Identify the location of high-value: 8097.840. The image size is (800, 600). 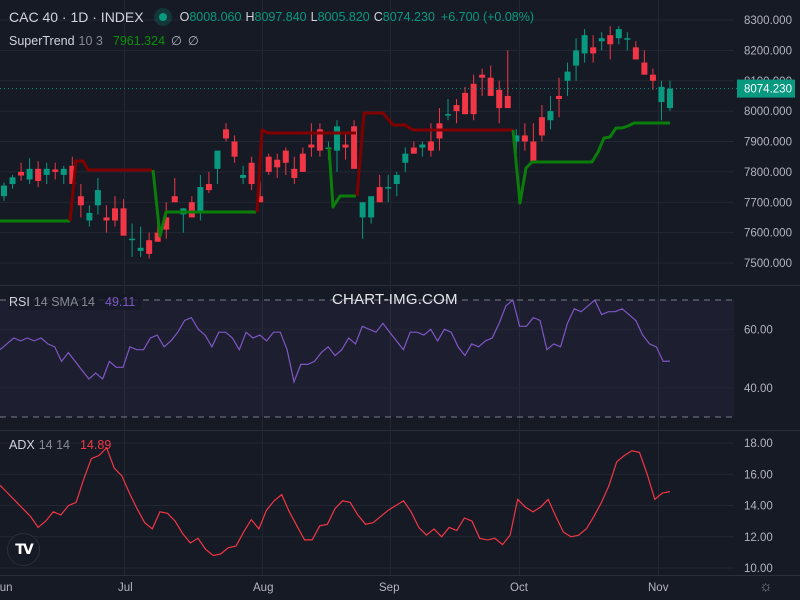
(280, 17).